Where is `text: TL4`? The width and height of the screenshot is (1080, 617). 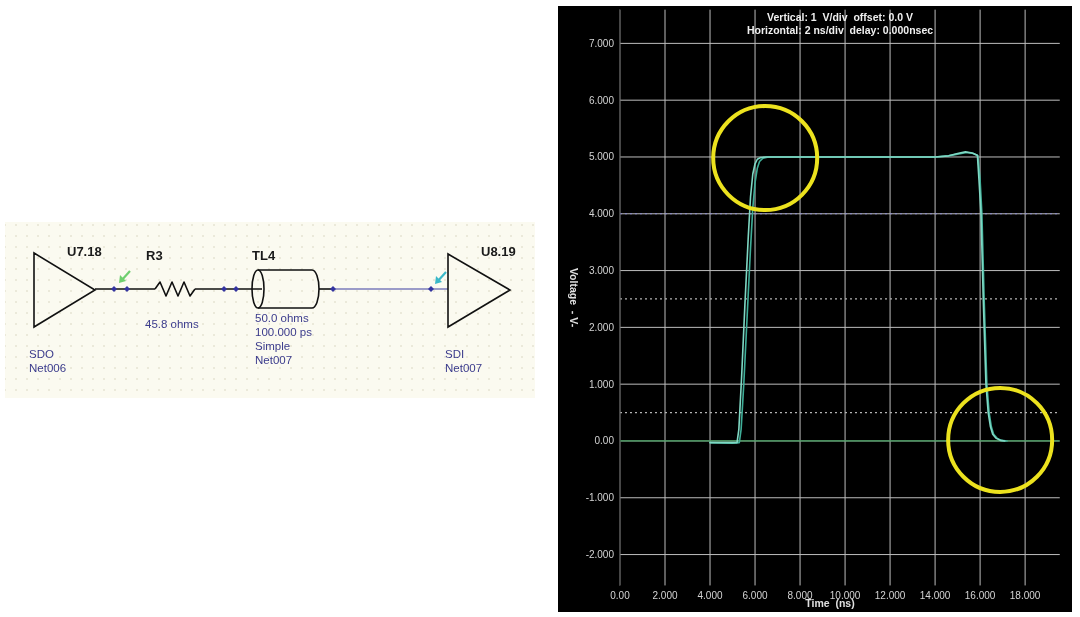 text: TL4 is located at coordinates (264, 255).